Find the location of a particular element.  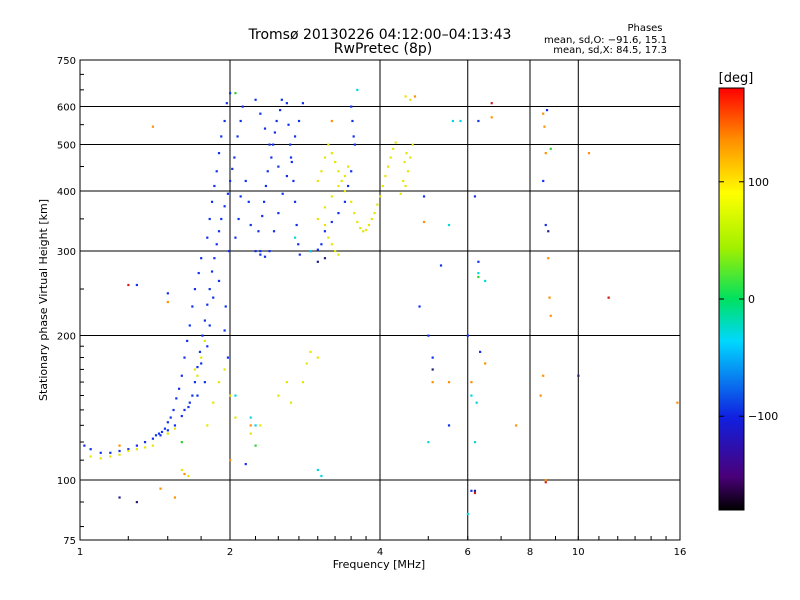

x-tick-label: 16 is located at coordinates (680, 552).